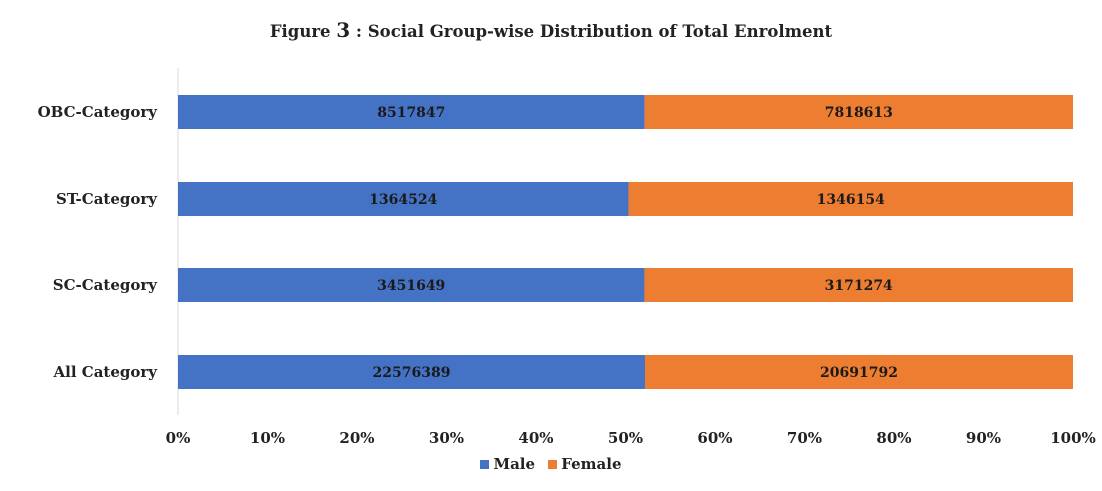 The height and width of the screenshot is (491, 1102). I want to click on x-tick-label: 100%, so click(1073, 438).